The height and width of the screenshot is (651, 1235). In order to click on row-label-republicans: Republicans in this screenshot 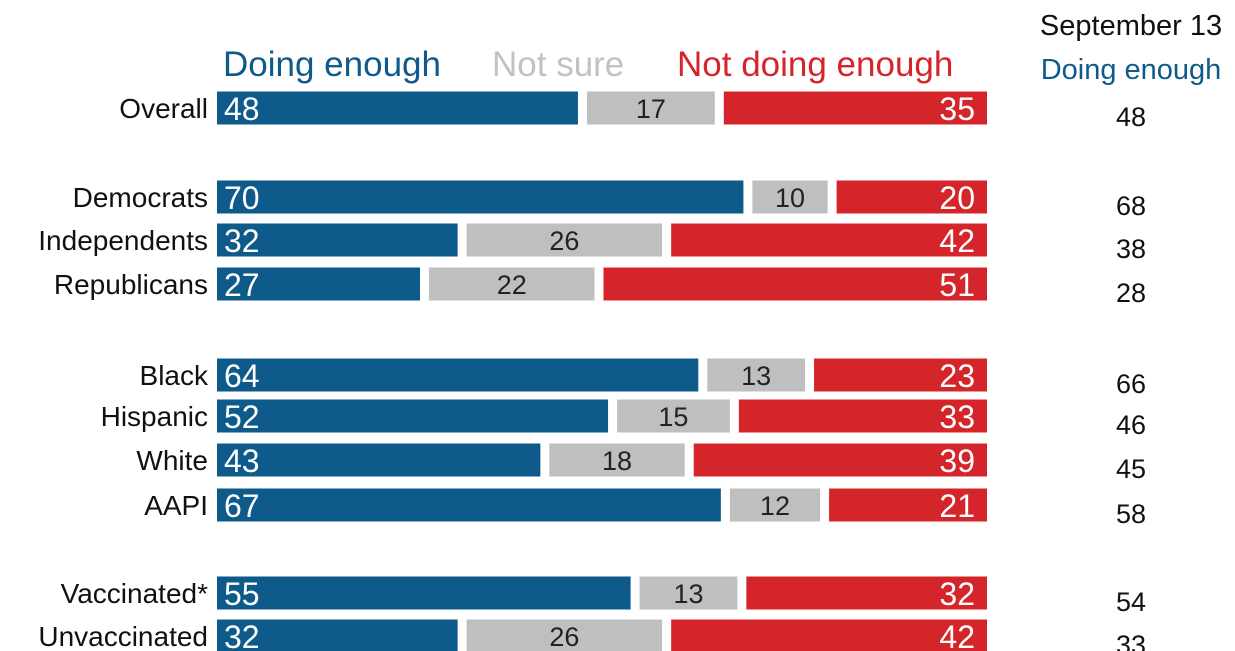, I will do `click(131, 284)`.